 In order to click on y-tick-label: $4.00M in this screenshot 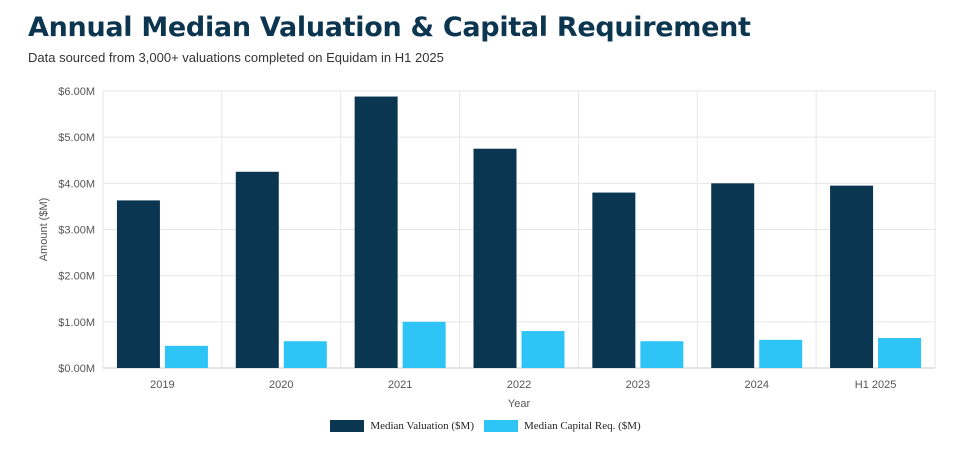, I will do `click(76, 184)`.